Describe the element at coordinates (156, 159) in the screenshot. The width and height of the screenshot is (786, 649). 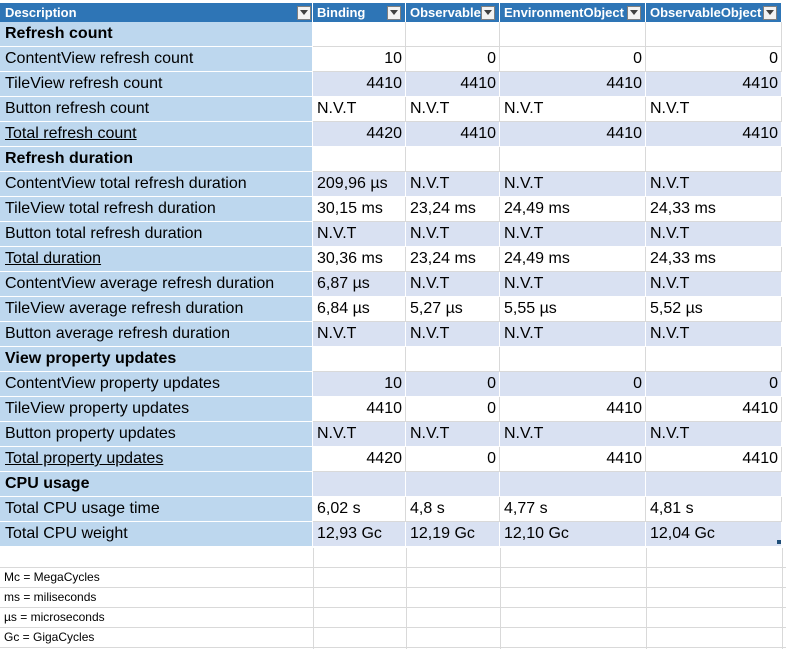
I see `row-label-cell: Refresh duration` at that location.